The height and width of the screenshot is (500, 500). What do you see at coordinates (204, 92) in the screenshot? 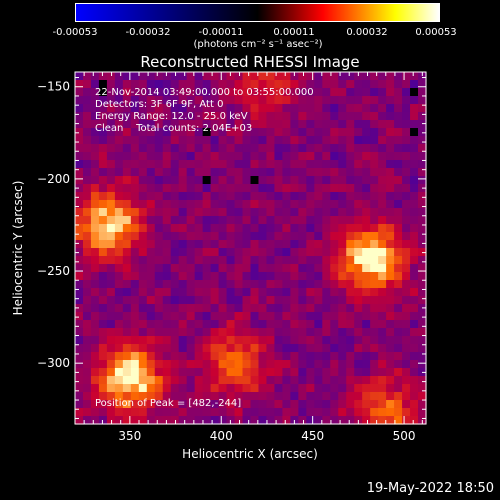
I see `time-range: 22-Nov-2014 03:49:00.000 to 03:55:00.000` at bounding box center [204, 92].